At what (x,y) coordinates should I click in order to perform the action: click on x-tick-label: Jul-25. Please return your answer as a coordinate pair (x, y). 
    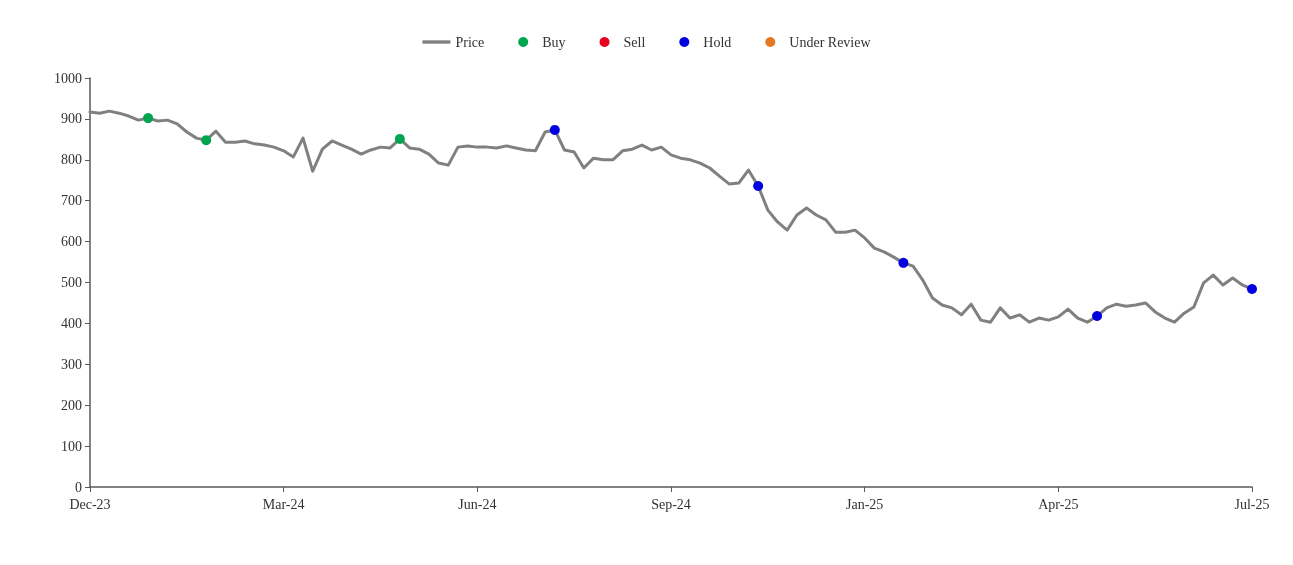
    Looking at the image, I should click on (1252, 504).